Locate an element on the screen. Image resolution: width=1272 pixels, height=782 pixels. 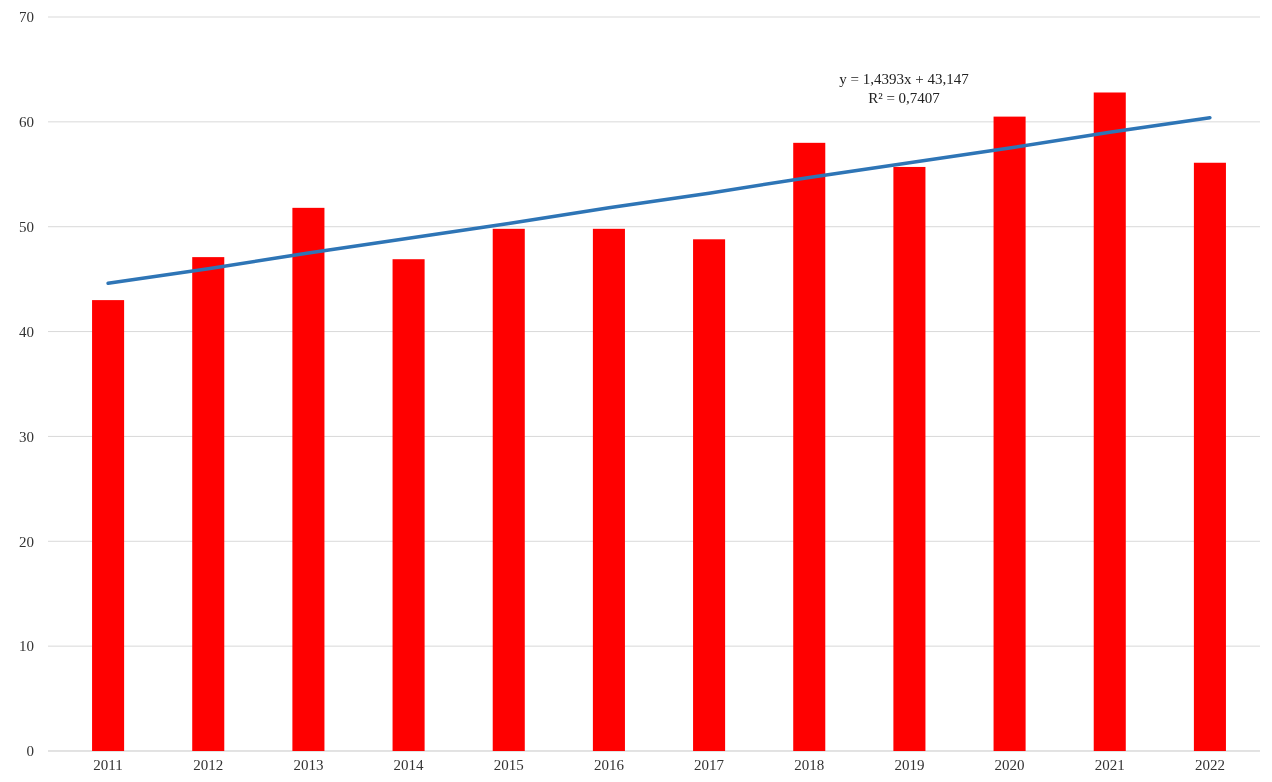
x-tick-label: 2012 is located at coordinates (208, 764).